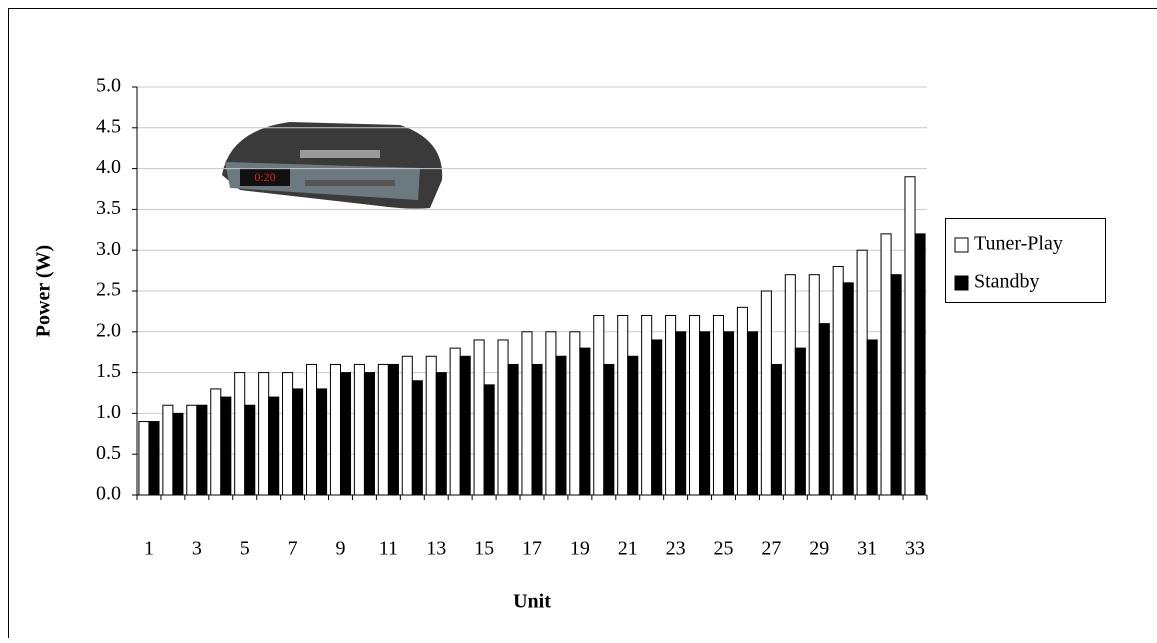 This screenshot has width=1157, height=643. Describe the element at coordinates (436, 549) in the screenshot. I see `x-tick-label: 13` at that location.